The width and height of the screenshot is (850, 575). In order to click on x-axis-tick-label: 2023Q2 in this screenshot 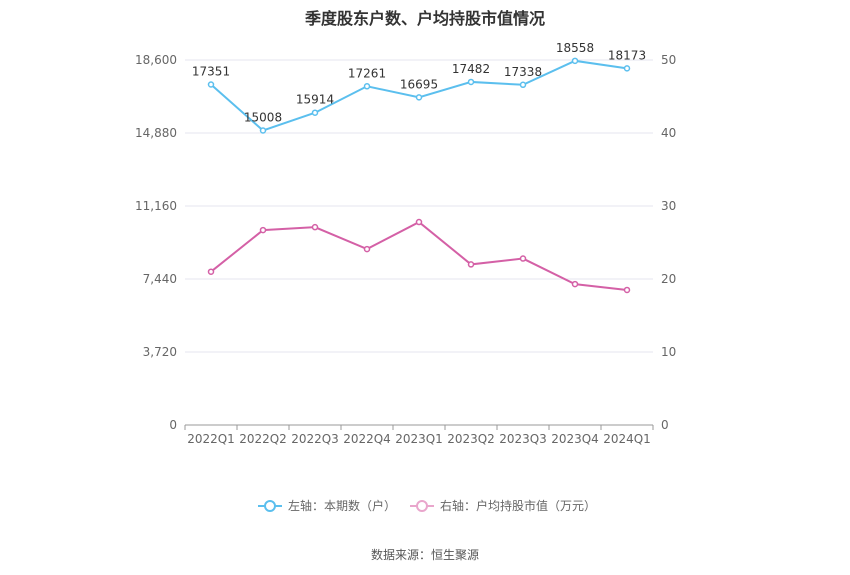, I will do `click(471, 439)`.